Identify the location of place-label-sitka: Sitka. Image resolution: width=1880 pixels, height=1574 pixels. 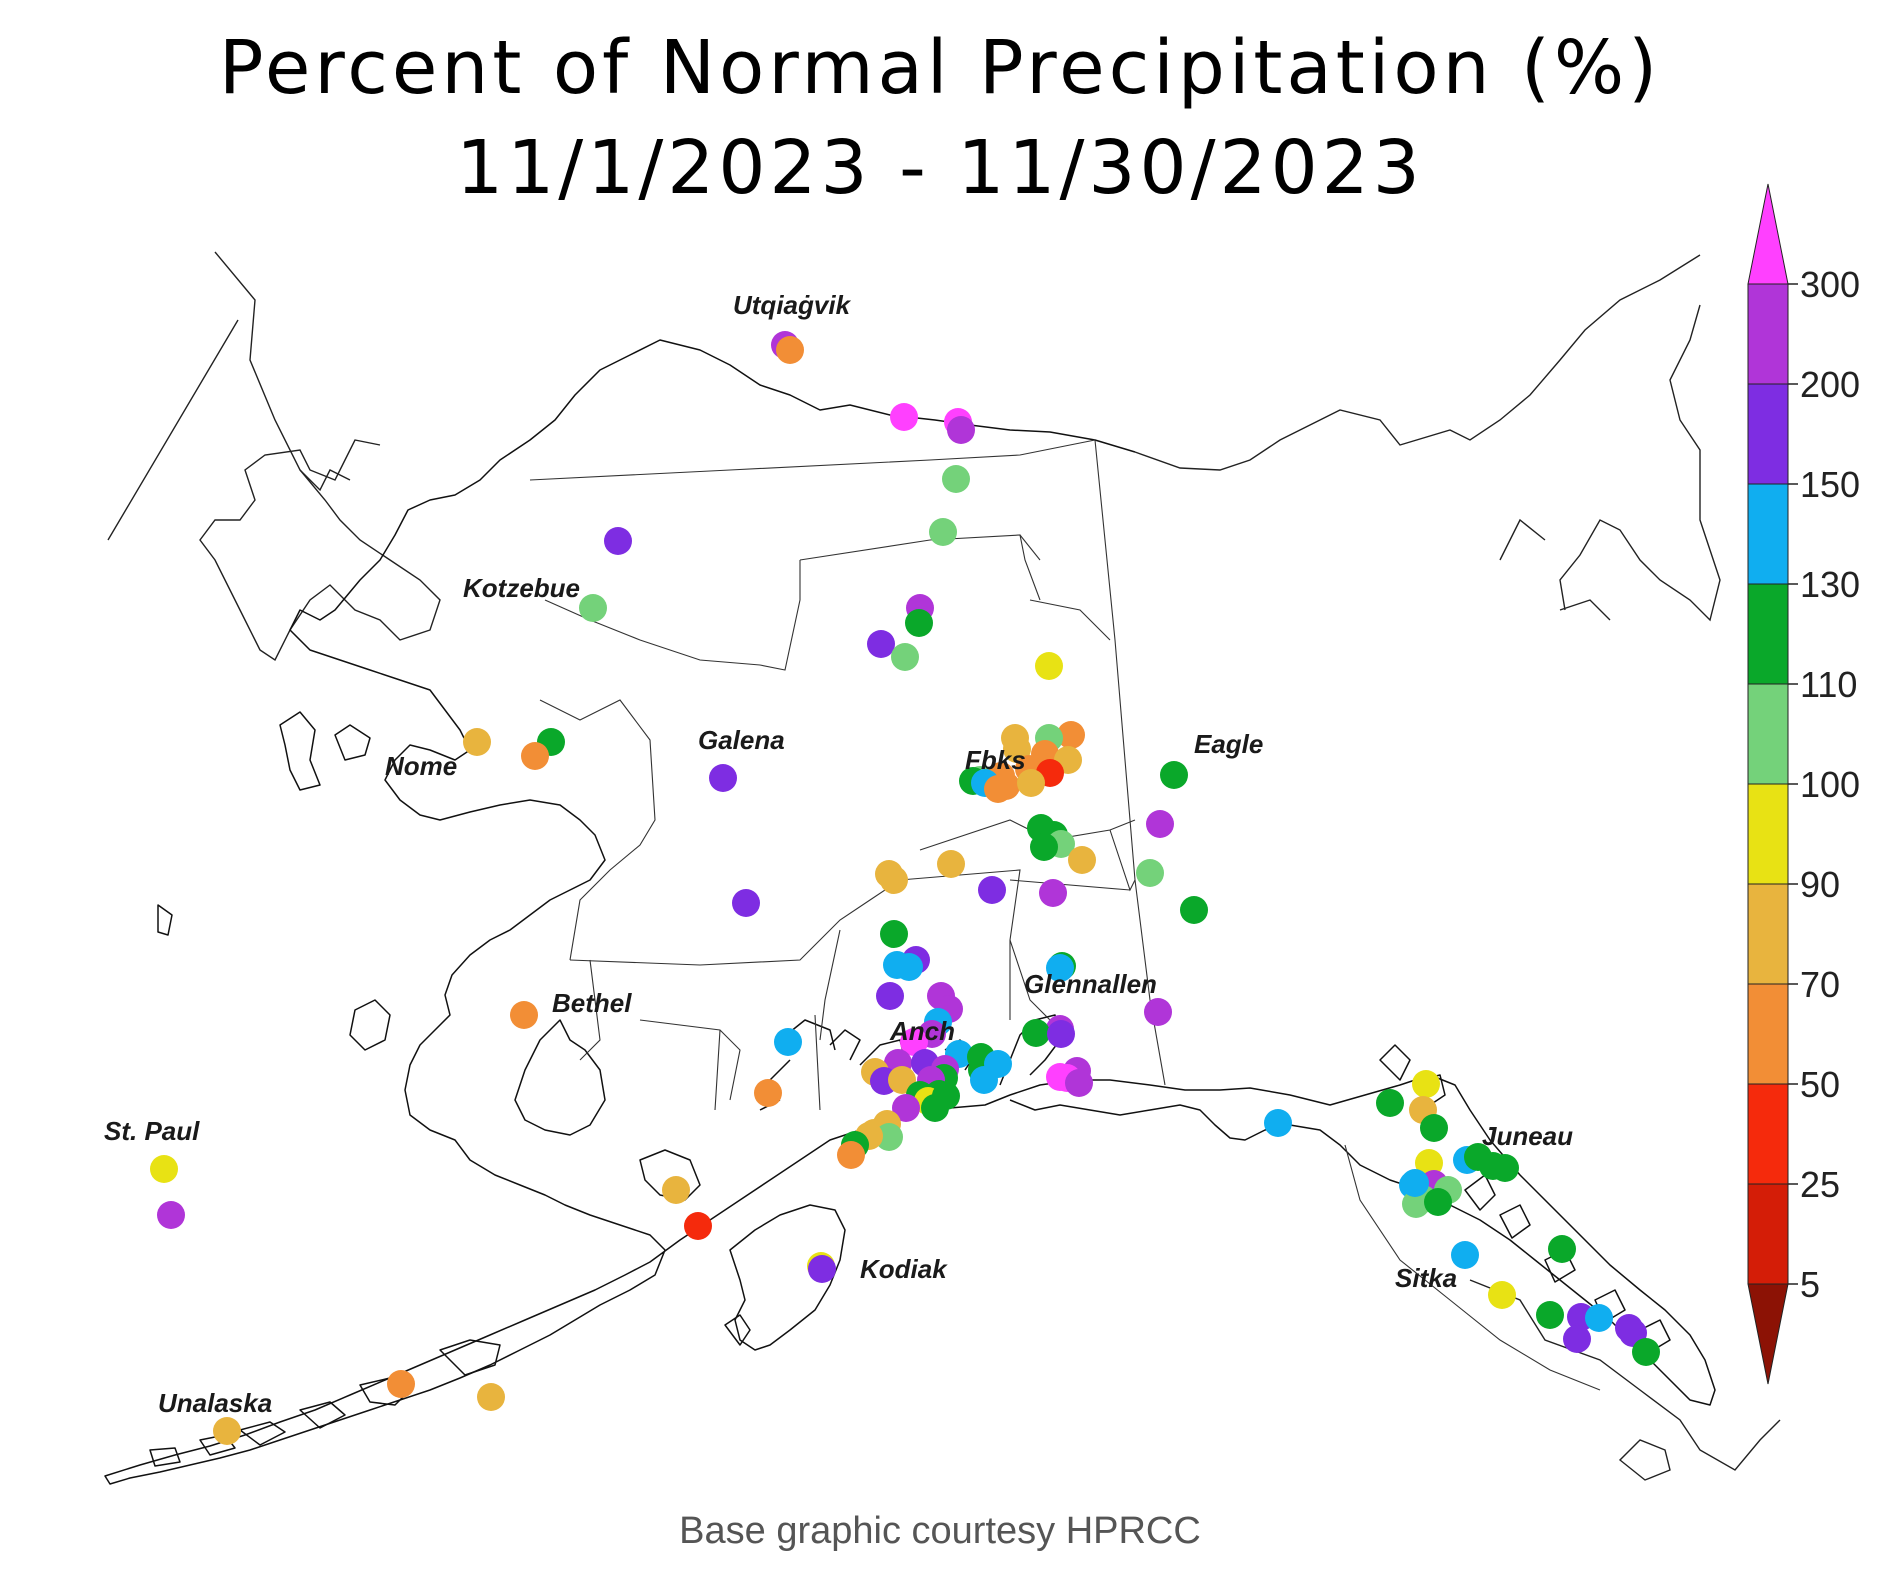
(1426, 1278).